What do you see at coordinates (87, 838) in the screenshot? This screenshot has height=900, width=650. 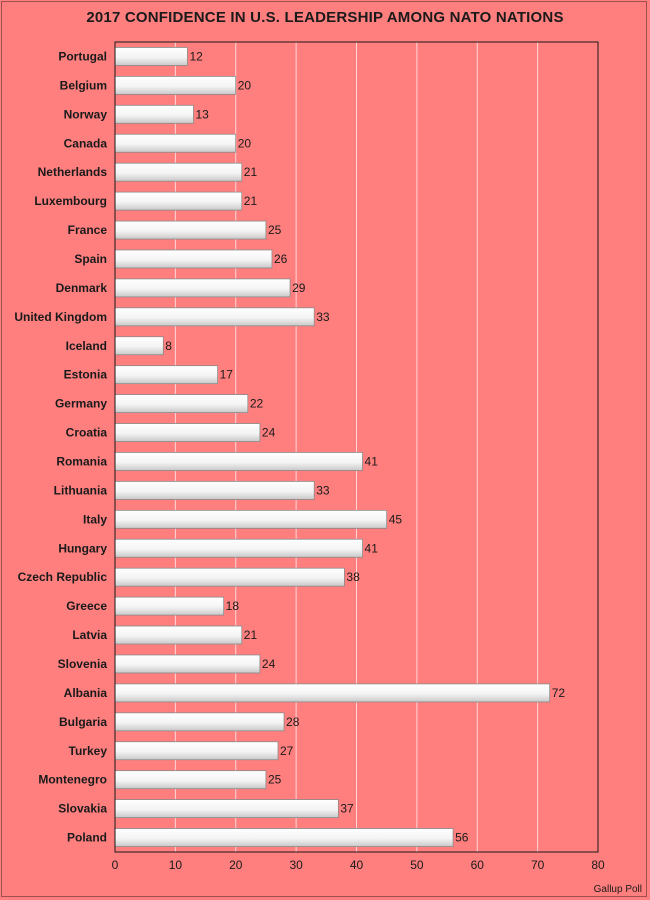 I see `category-label: Poland` at bounding box center [87, 838].